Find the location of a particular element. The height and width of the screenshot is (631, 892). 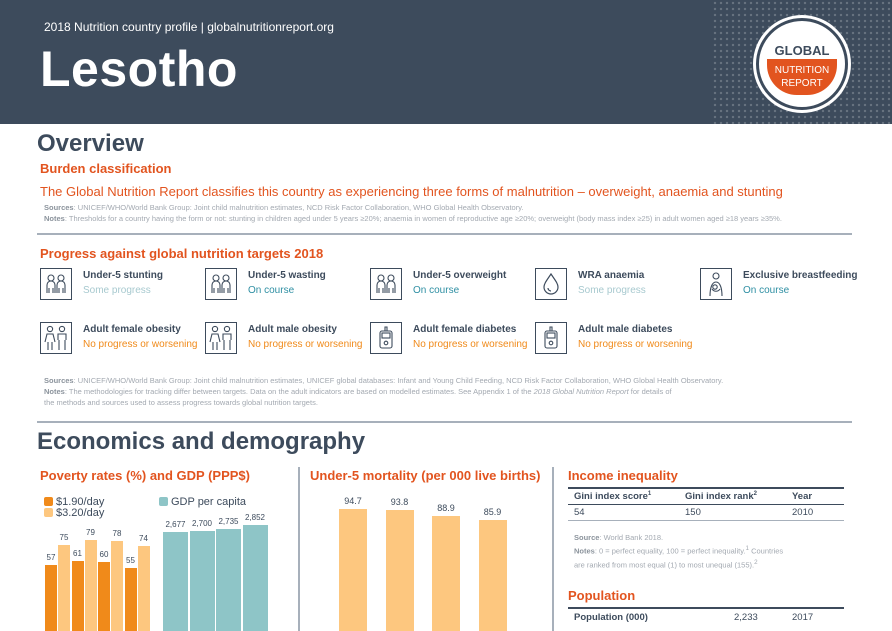

blood-drop-icon is located at coordinates (551, 284).